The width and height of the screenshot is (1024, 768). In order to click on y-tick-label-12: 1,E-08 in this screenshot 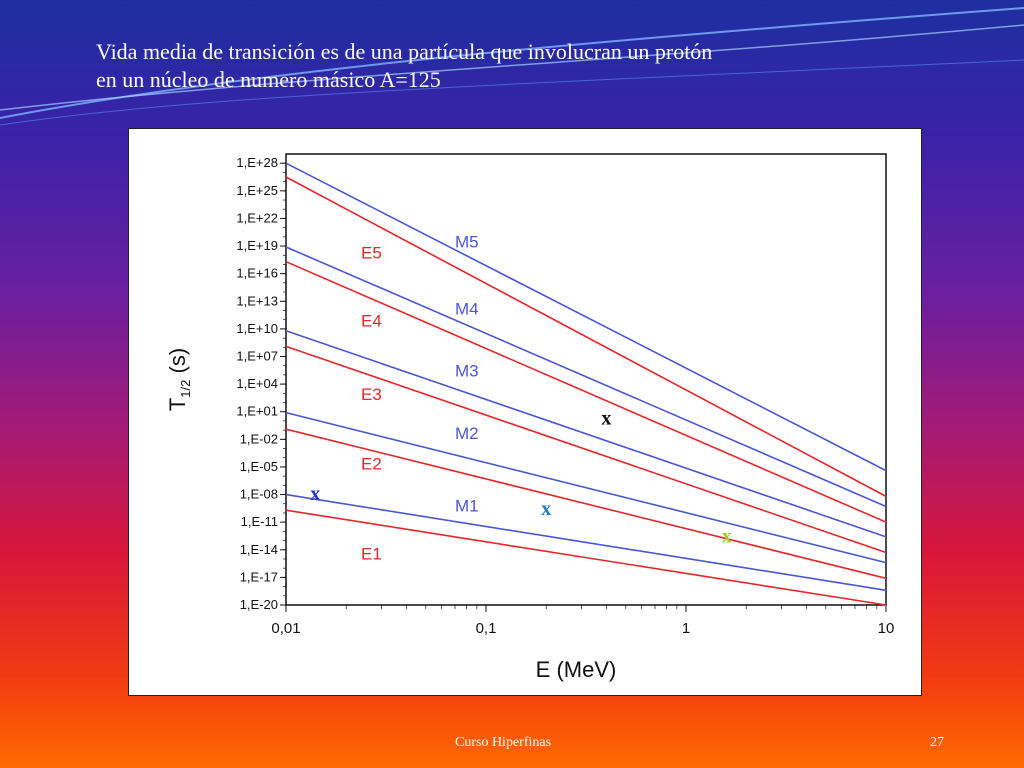, I will do `click(259, 494)`.